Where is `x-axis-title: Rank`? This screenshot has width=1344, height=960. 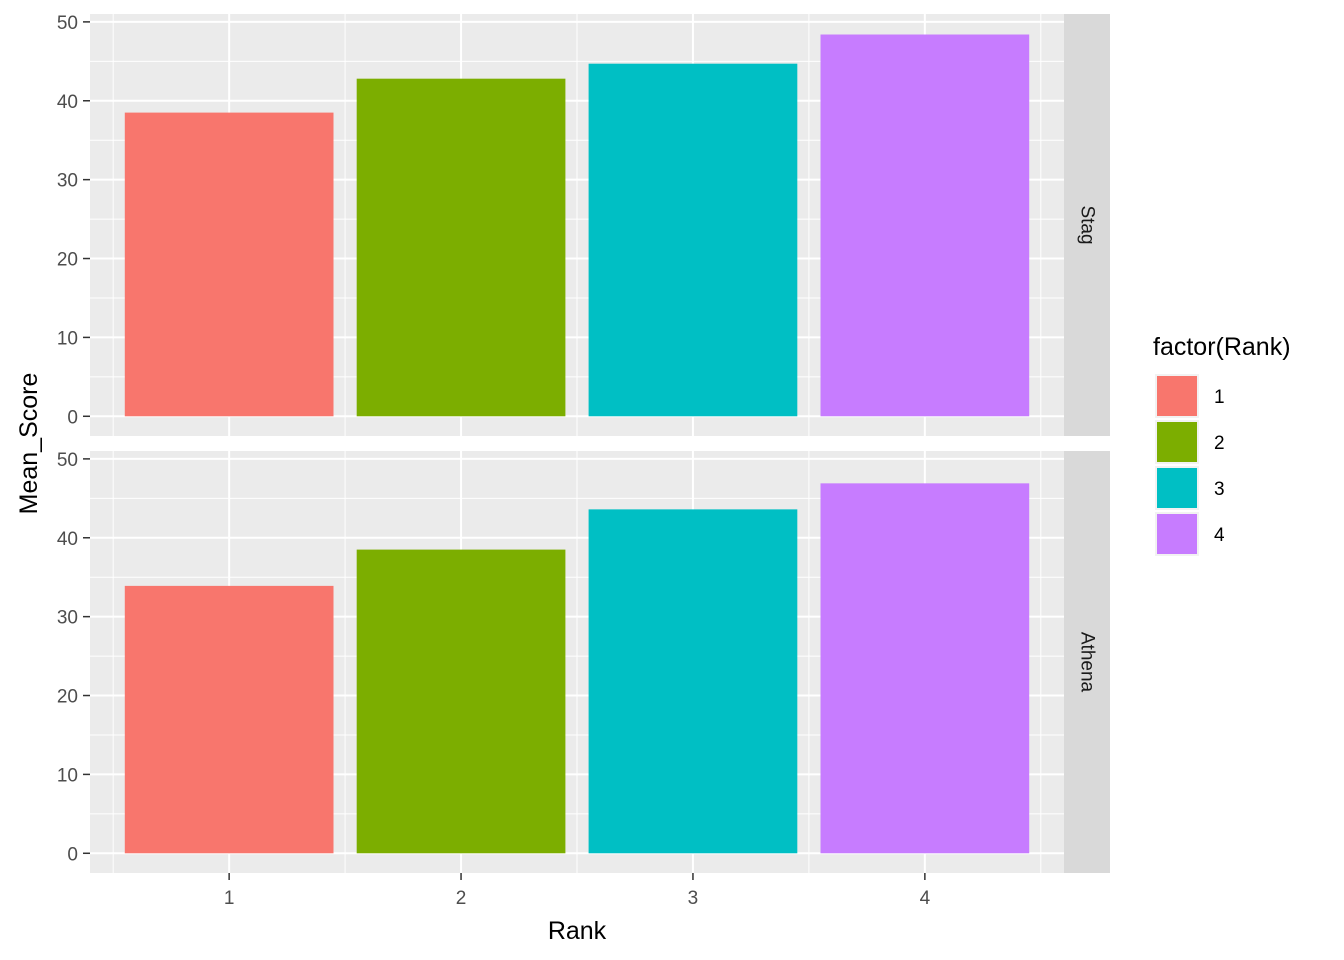
x-axis-title: Rank is located at coordinates (577, 931).